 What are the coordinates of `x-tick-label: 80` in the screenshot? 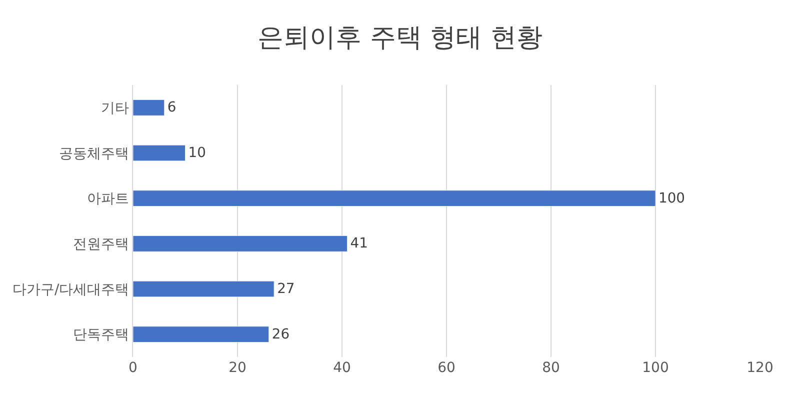 It's located at (551, 368).